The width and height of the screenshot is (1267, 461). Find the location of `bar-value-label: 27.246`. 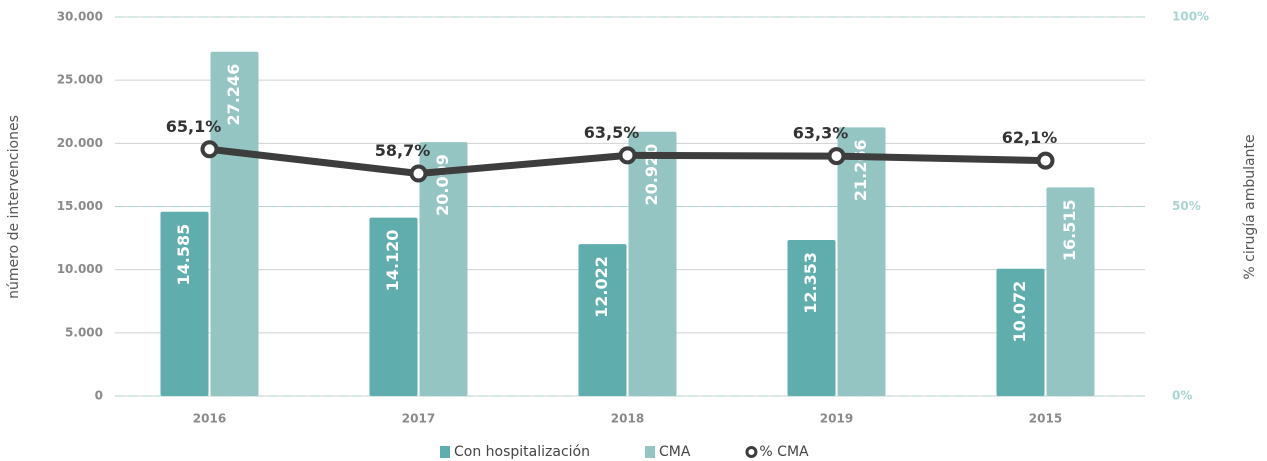

bar-value-label: 27.246 is located at coordinates (233, 95).